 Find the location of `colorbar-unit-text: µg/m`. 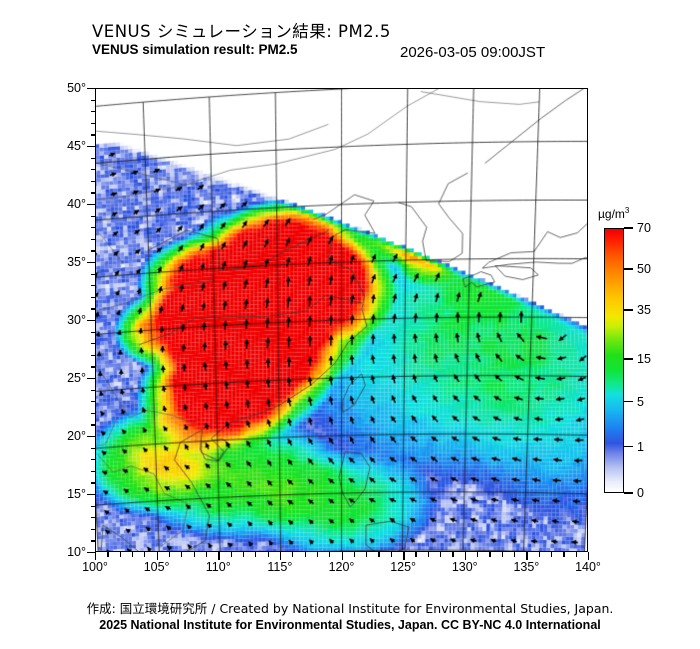

colorbar-unit-text: µg/m is located at coordinates (611, 214).